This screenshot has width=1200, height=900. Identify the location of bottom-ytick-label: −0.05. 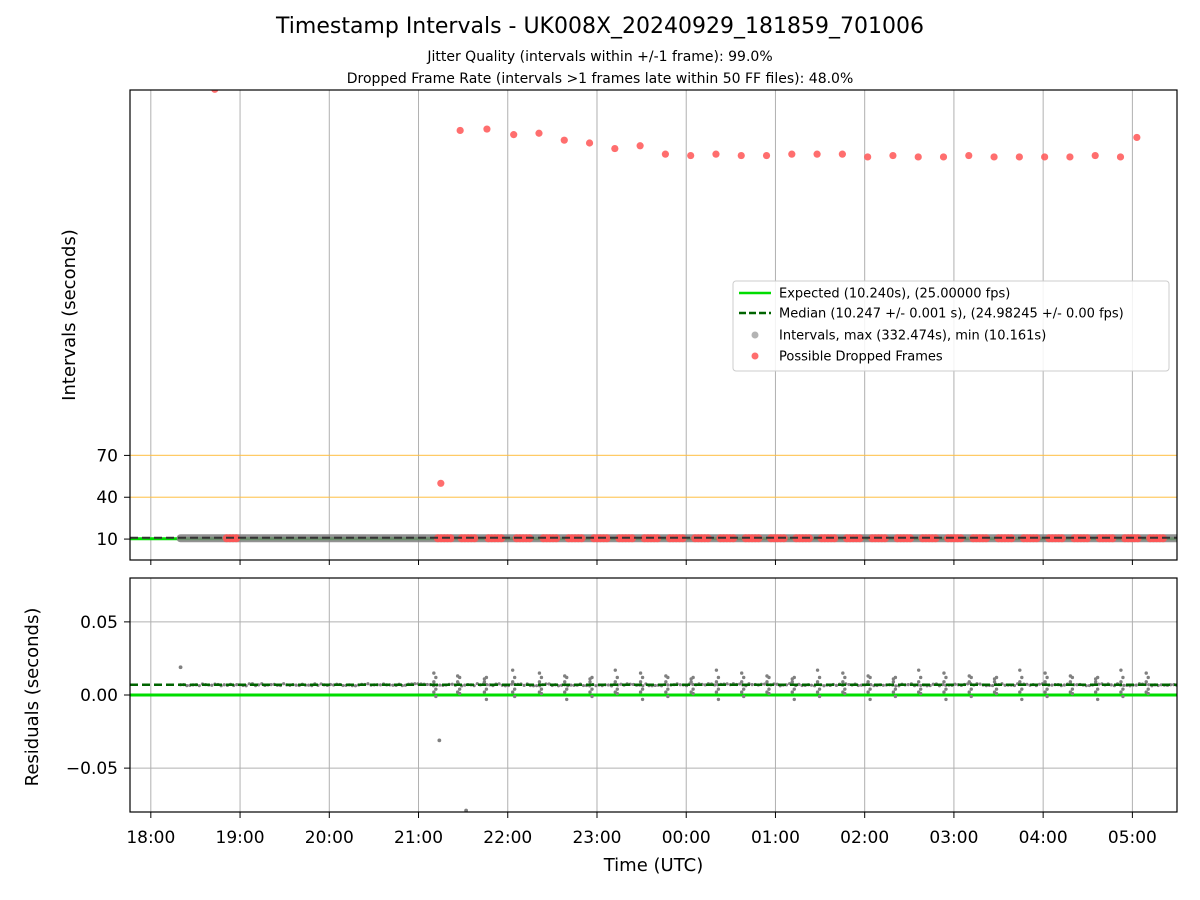
(92, 769).